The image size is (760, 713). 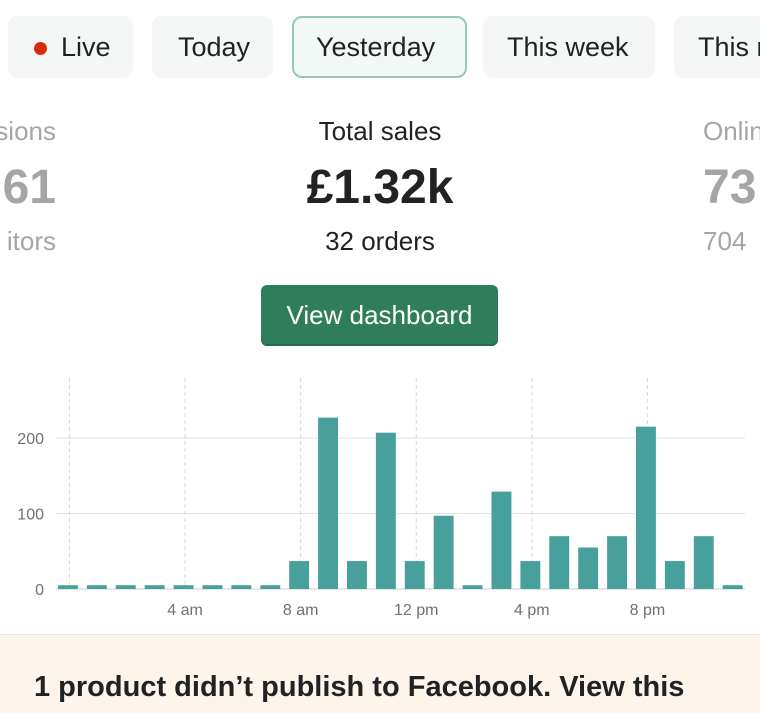 I want to click on stat-sessions-value: 61, so click(x=29, y=187).